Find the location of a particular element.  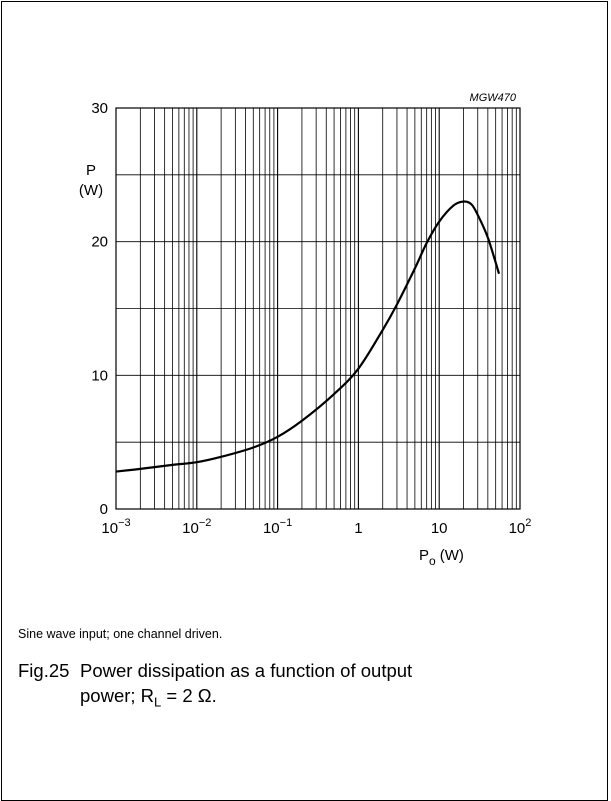

x-axis-label-subscript: o is located at coordinates (432, 561).